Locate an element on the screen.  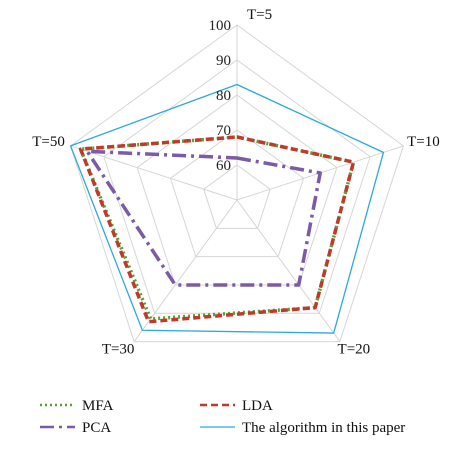
tick-label: 70 is located at coordinates (223, 131).